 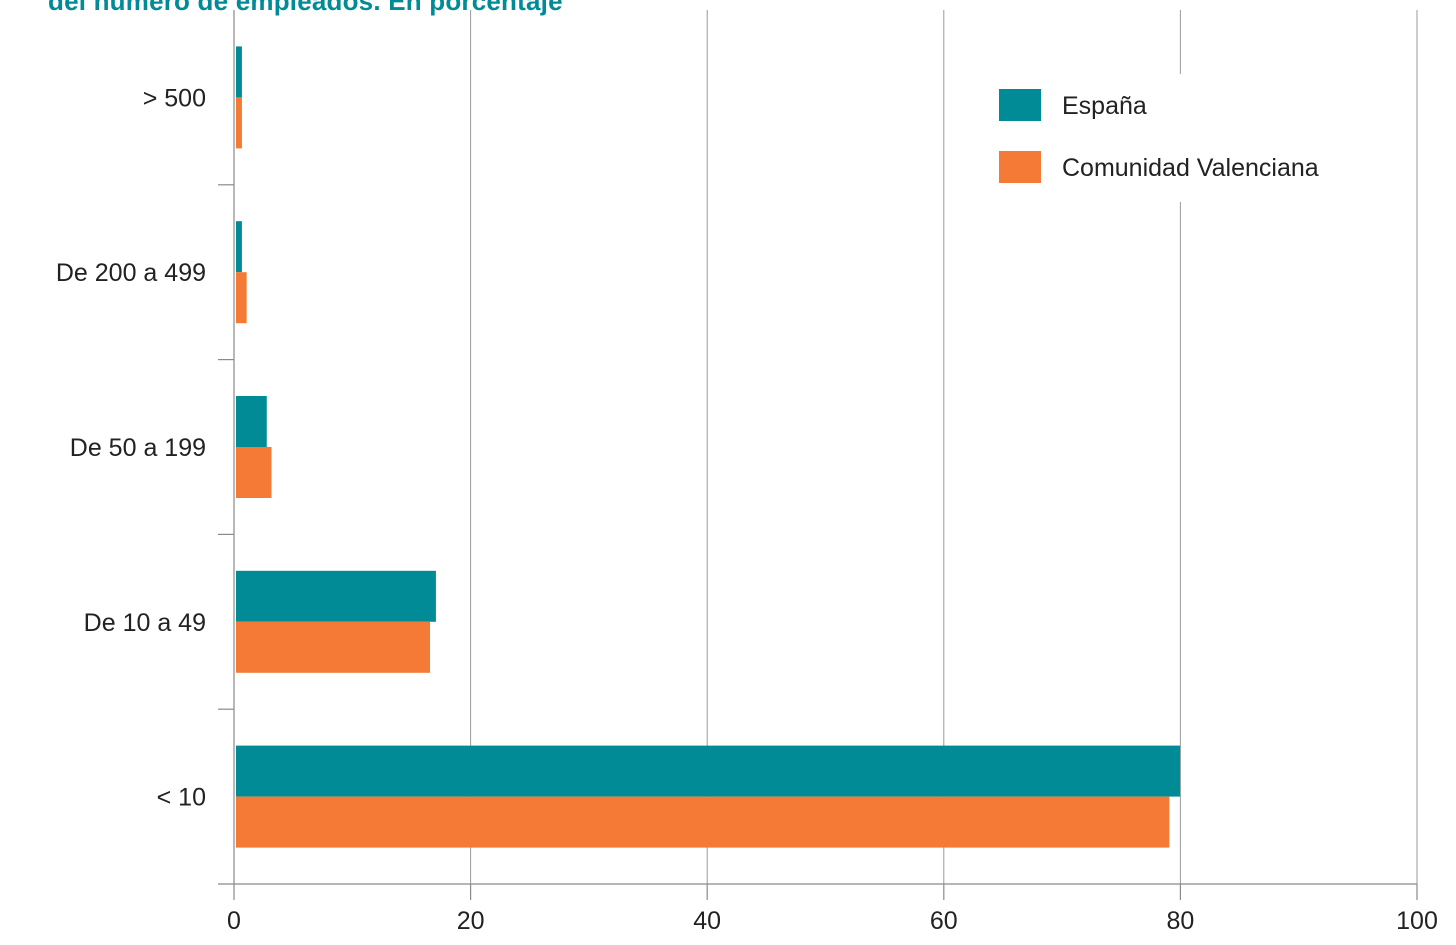 What do you see at coordinates (1104, 106) in the screenshot?
I see `legend-label-espana: España` at bounding box center [1104, 106].